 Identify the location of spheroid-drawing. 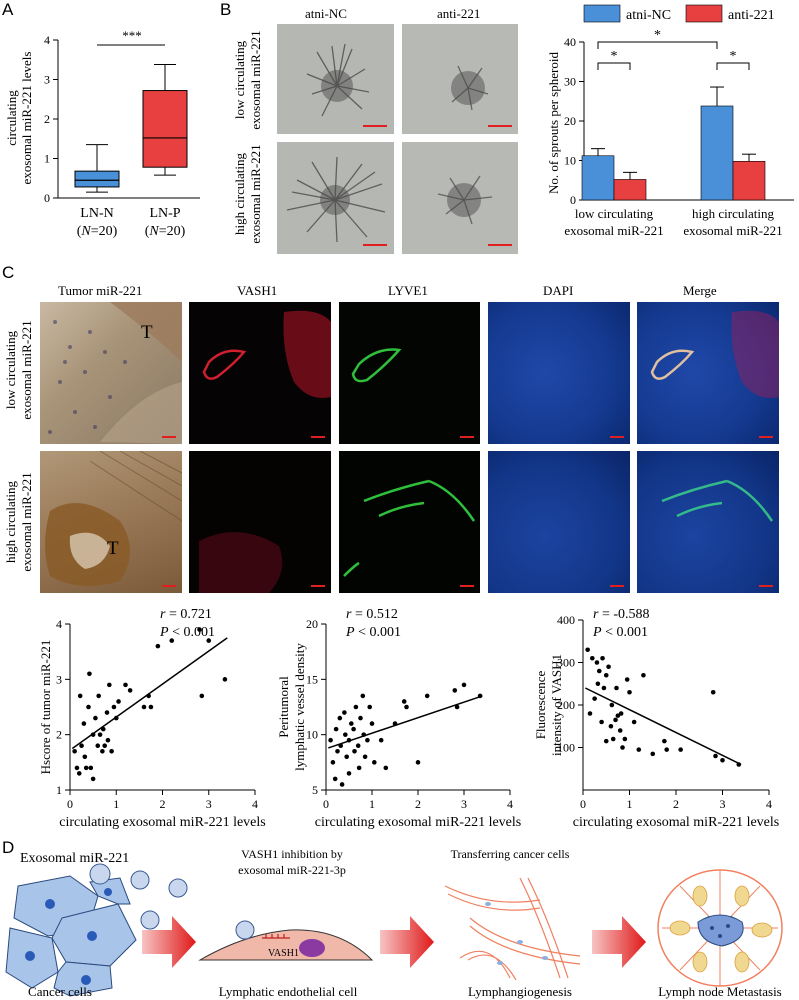
(470, 88).